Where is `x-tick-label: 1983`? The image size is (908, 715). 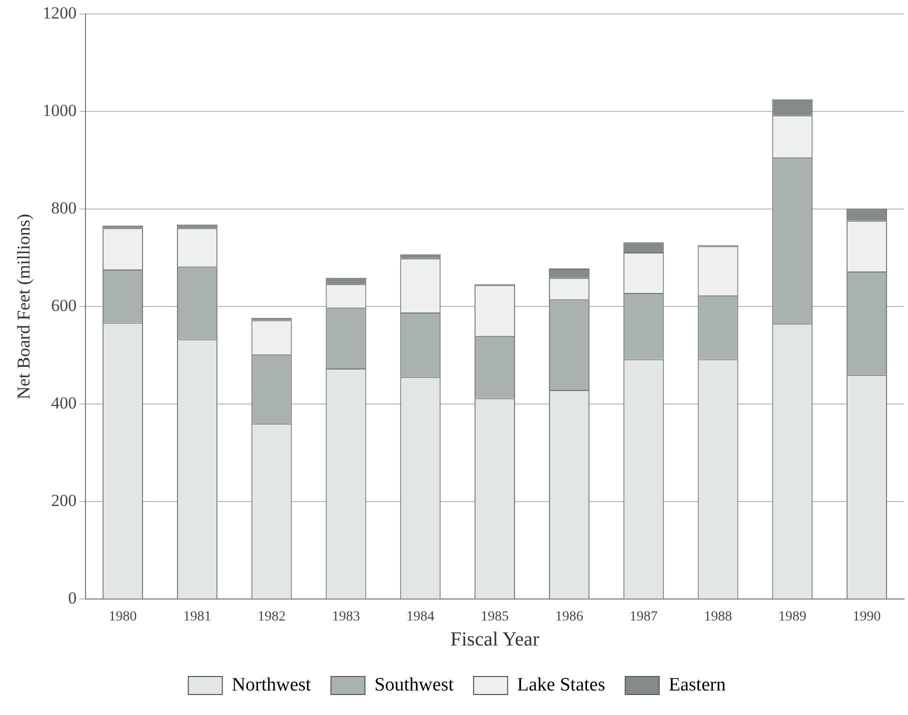
x-tick-label: 1983 is located at coordinates (346, 616).